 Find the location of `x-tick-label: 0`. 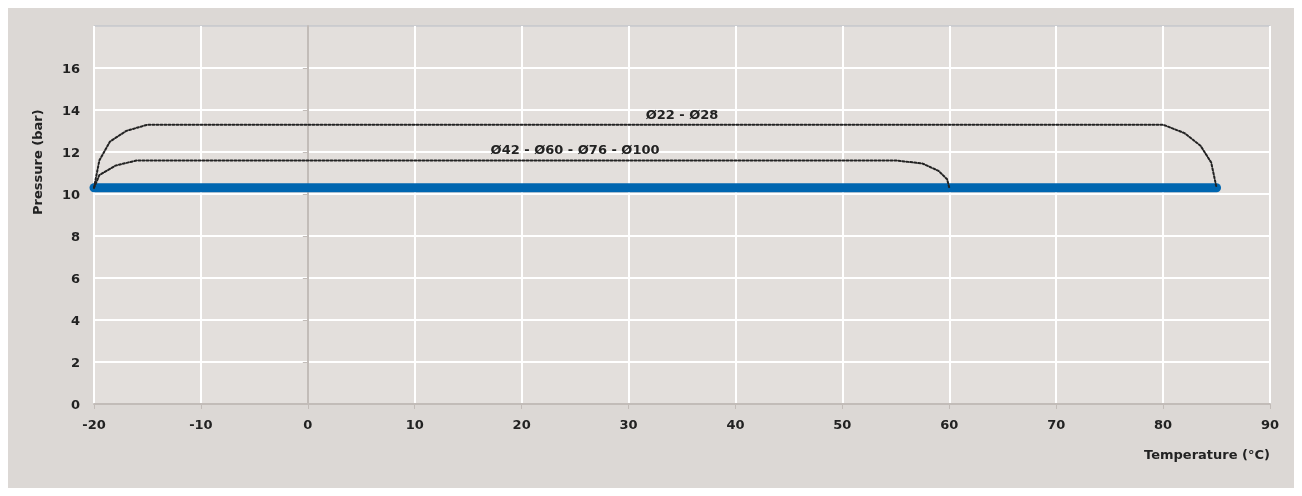

x-tick-label: 0 is located at coordinates (308, 424).